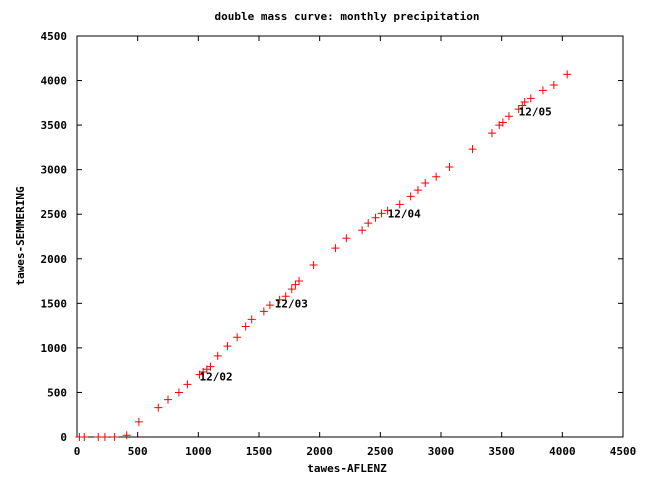  Describe the element at coordinates (216, 376) in the screenshot. I see `annotation-label: 12/02` at that location.